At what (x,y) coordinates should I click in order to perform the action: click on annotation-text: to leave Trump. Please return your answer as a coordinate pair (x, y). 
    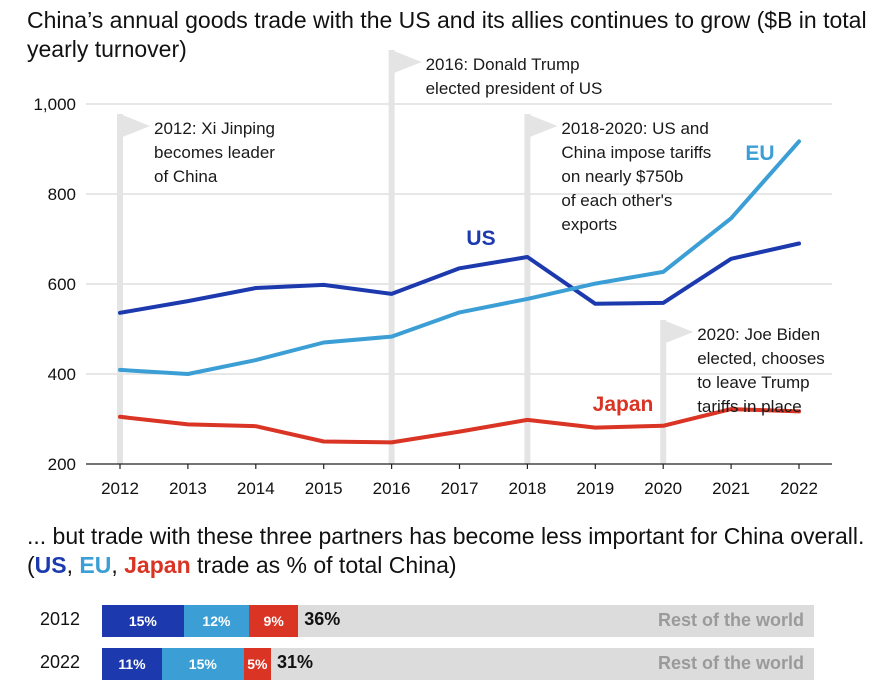
    Looking at the image, I should click on (753, 382).